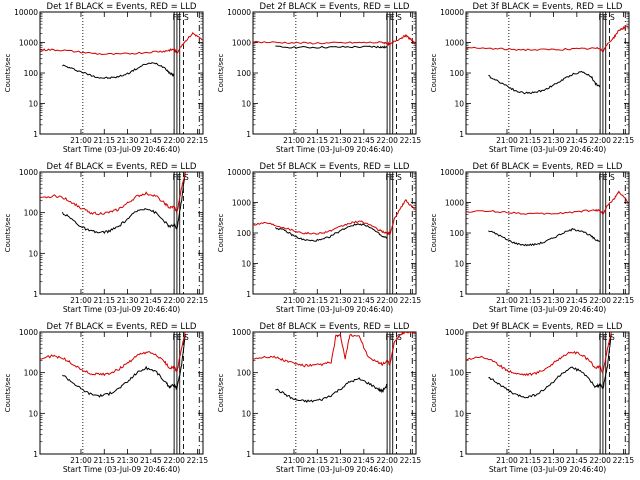 The width and height of the screenshot is (640, 480). What do you see at coordinates (548, 327) in the screenshot?
I see `panel-title: Det 9f BLACK = Events, RED = LLD` at bounding box center [548, 327].